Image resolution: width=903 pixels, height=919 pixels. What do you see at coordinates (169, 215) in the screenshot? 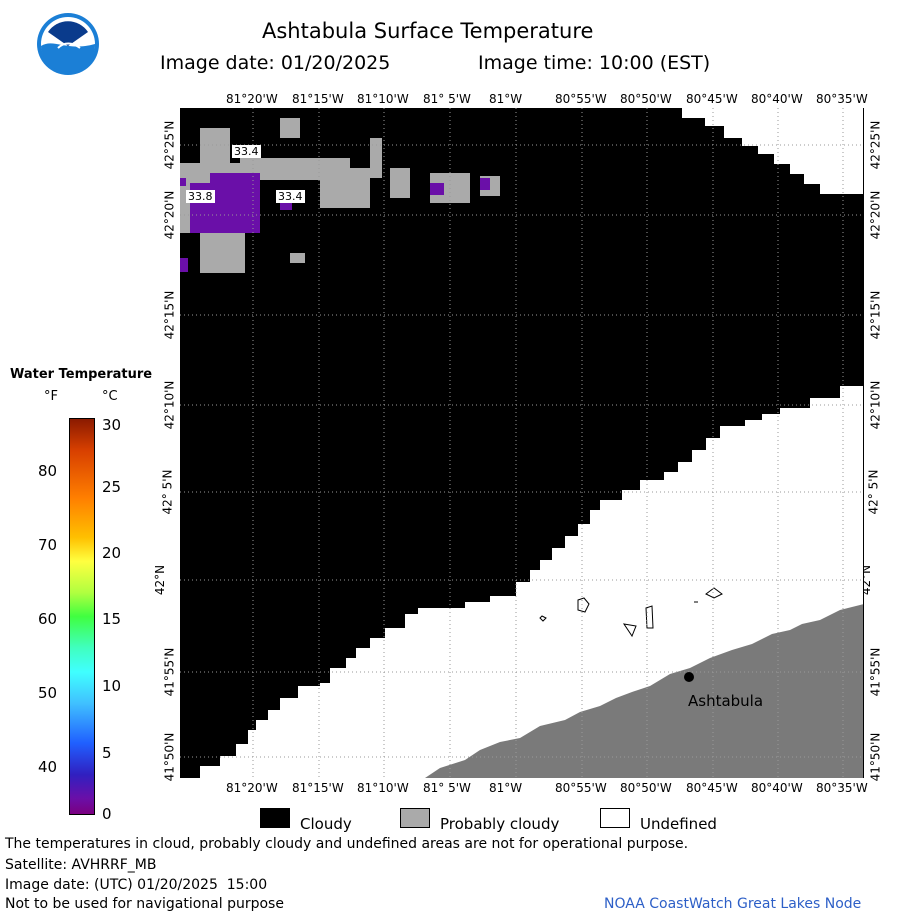
I see `lat-tick-left: 42°20'N` at bounding box center [169, 215].